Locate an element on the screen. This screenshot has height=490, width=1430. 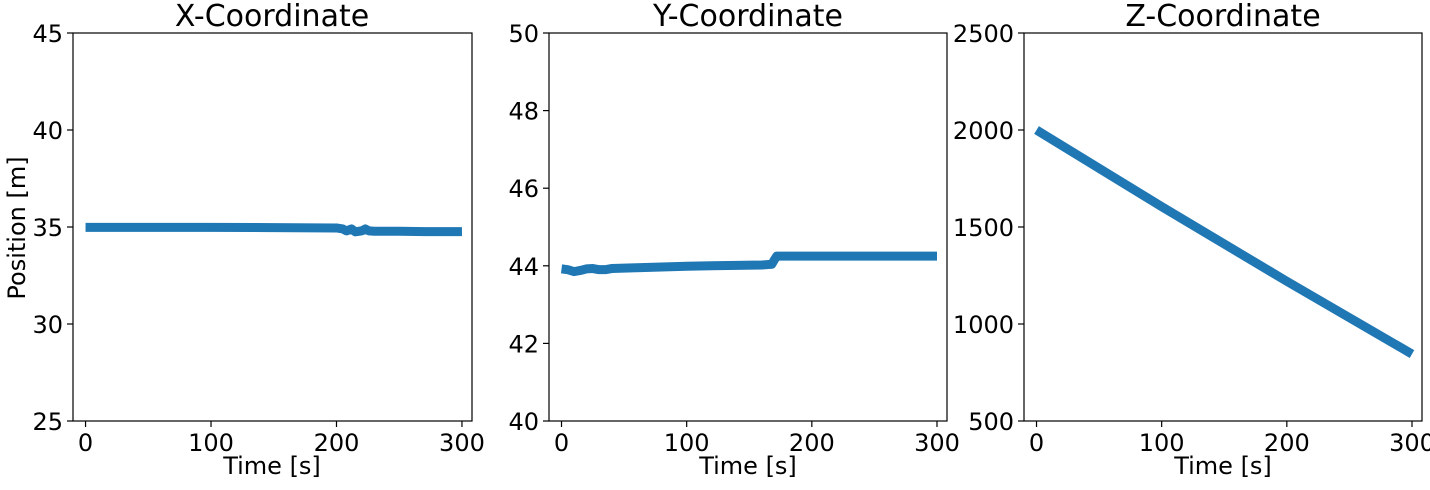
panel-3-x-tick-label: 0 is located at coordinates (1036, 443).